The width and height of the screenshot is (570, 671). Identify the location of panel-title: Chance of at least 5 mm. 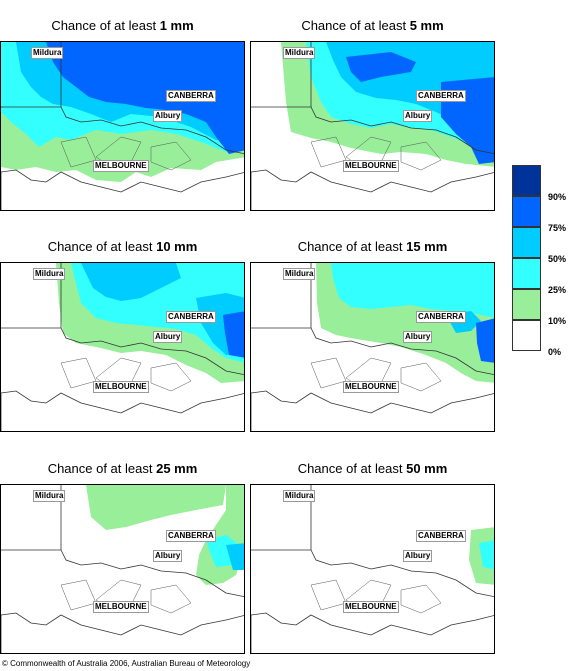
(372, 25).